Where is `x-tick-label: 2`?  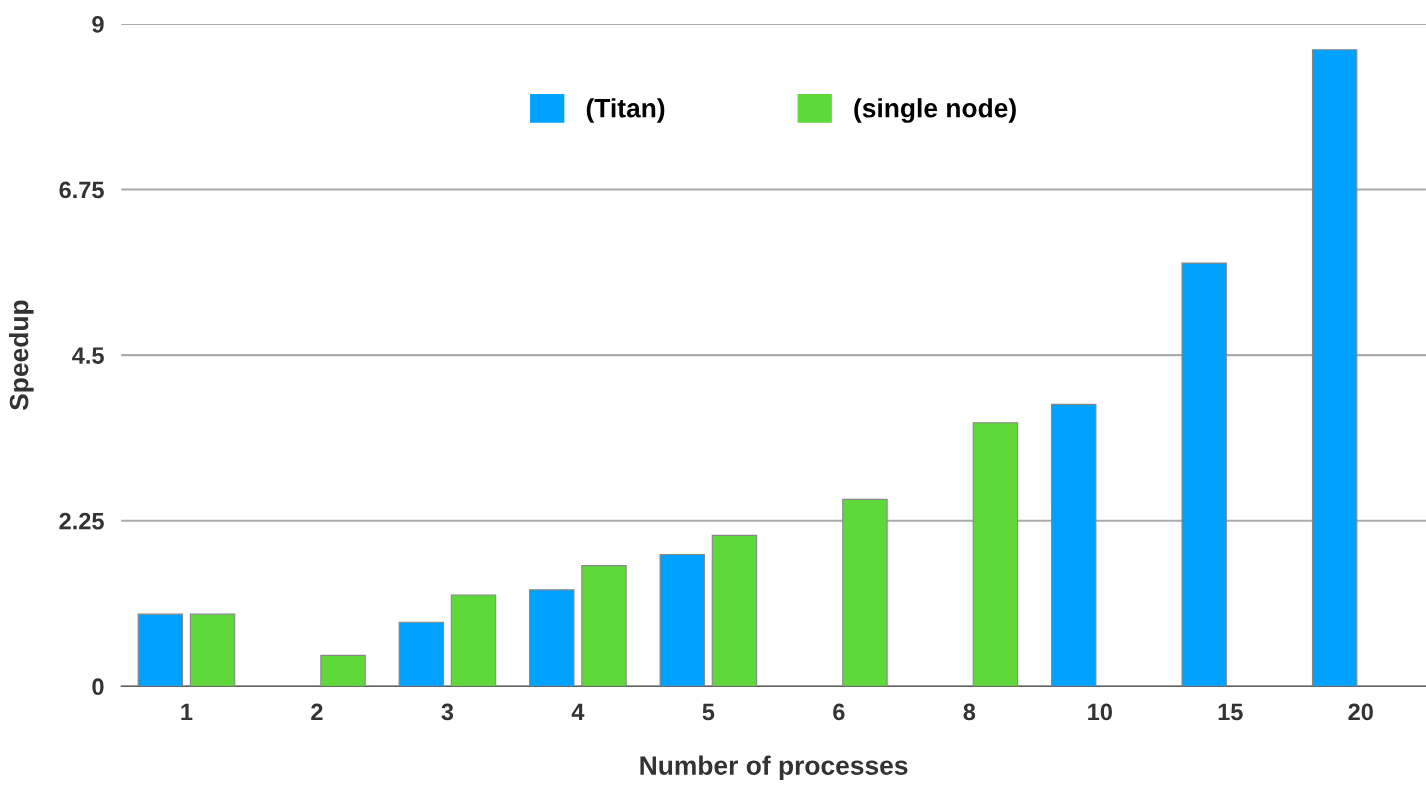 x-tick-label: 2 is located at coordinates (317, 712).